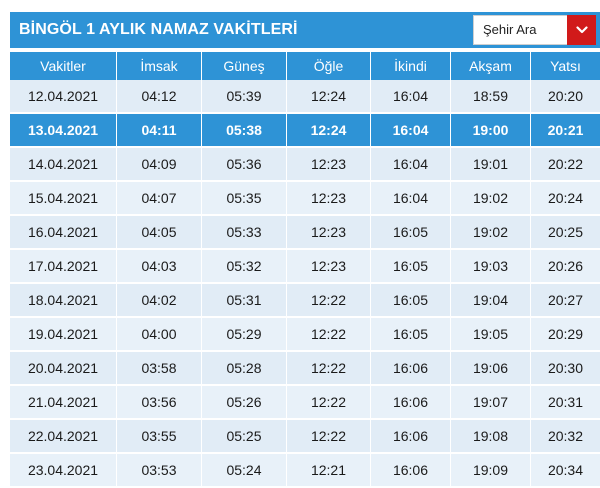 The width and height of the screenshot is (600, 488). I want to click on cell-yatsi: 20:25, so click(565, 233).